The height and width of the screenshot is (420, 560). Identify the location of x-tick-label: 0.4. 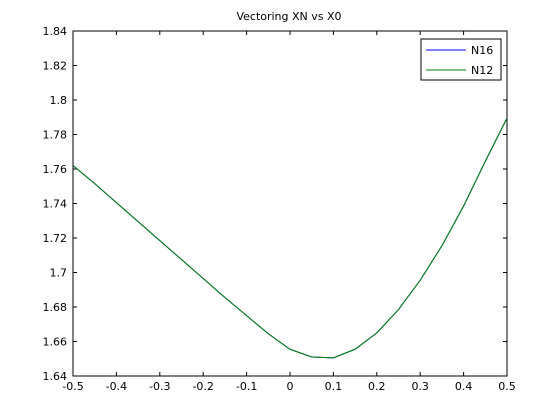
(464, 386).